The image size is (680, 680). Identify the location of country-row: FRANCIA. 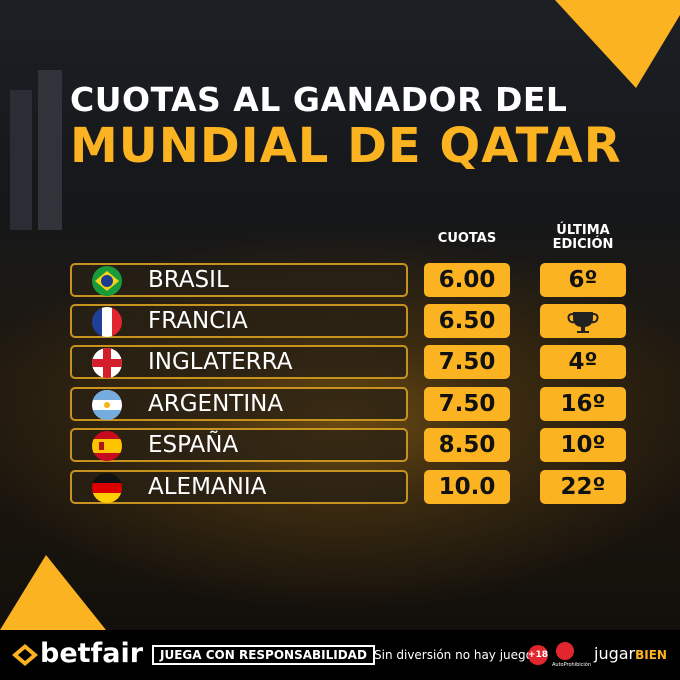
(239, 321).